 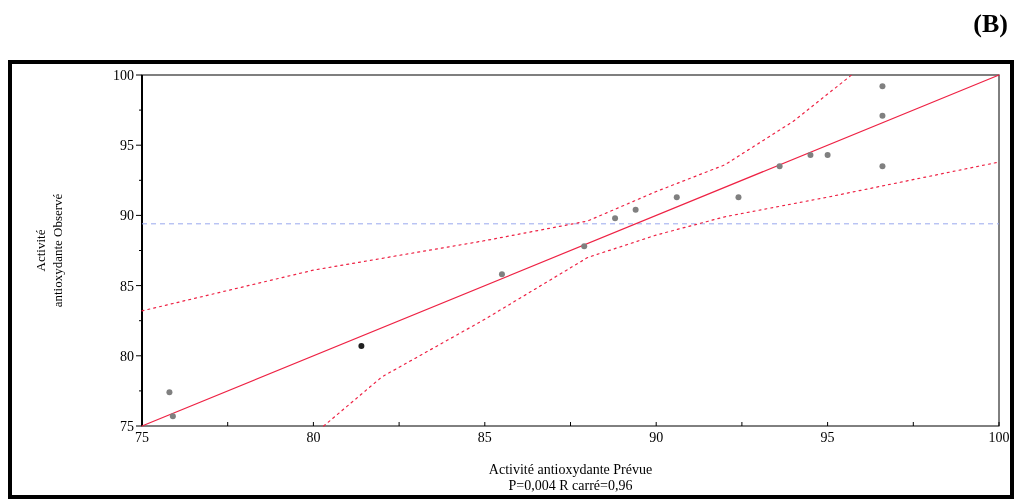 I want to click on x-tick-label: 80, so click(x=313, y=437).